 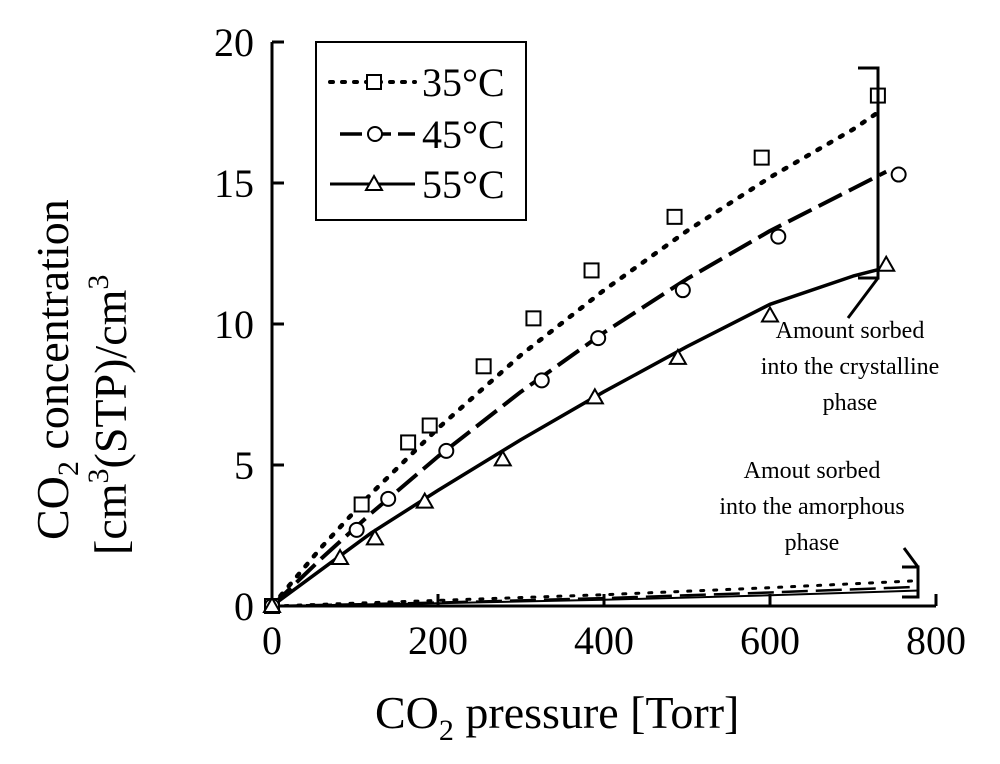 What do you see at coordinates (911, 557) in the screenshot?
I see `amorphous-leader-line` at bounding box center [911, 557].